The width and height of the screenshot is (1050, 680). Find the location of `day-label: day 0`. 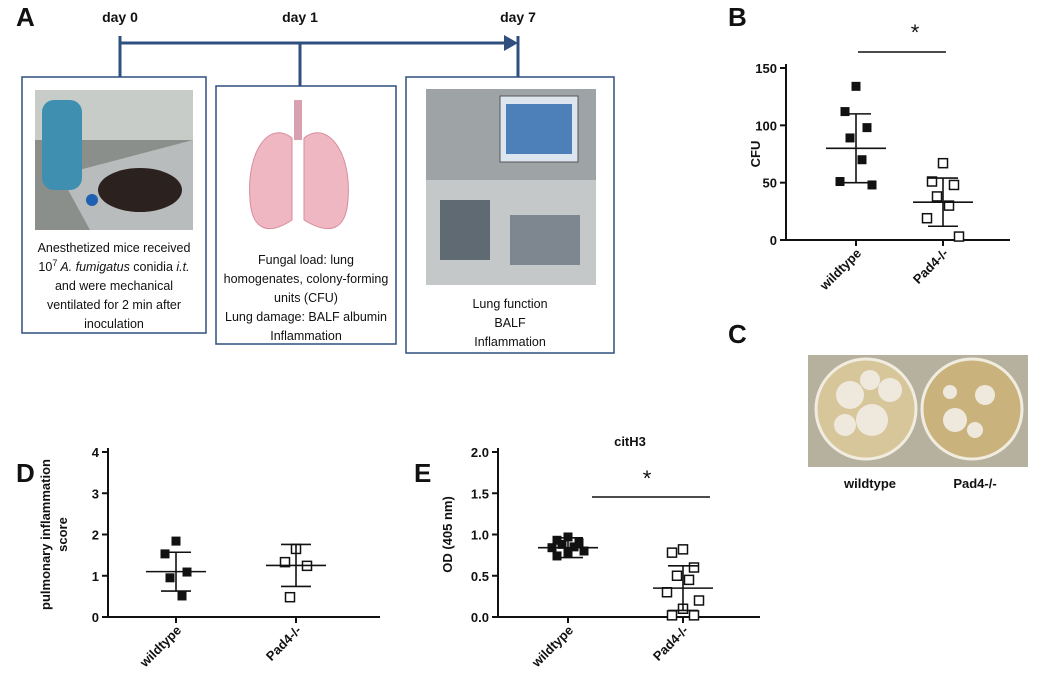

day-label: day 0 is located at coordinates (120, 17).